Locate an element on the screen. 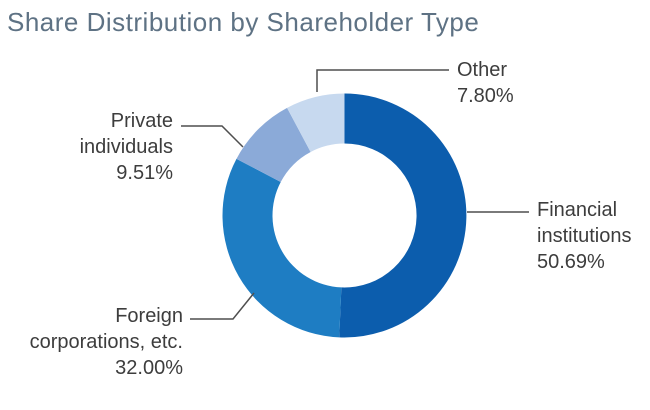 The height and width of the screenshot is (410, 650). chart-title: Share Distribution by Shareholder Type is located at coordinates (243, 22).